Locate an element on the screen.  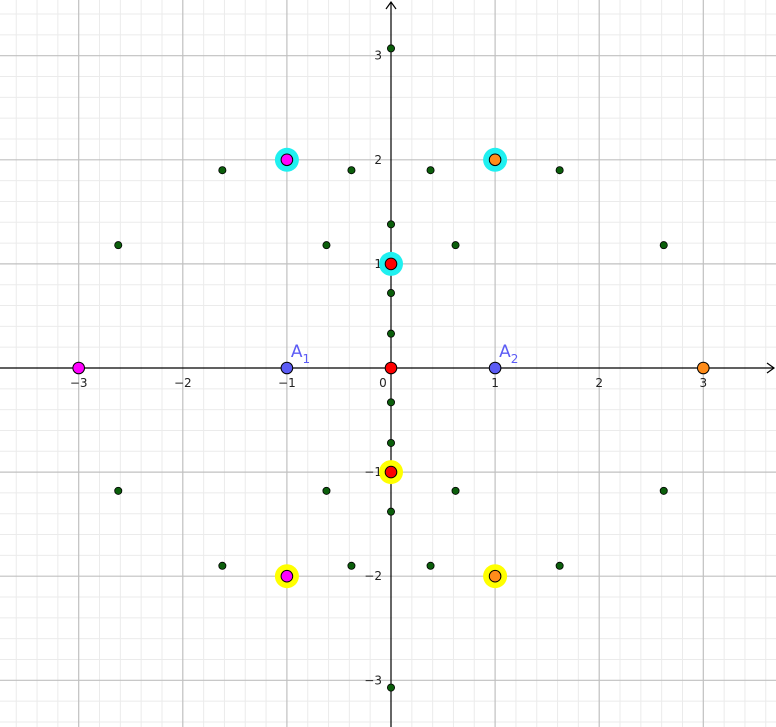
x-tick-label: 1 is located at coordinates (495, 383).